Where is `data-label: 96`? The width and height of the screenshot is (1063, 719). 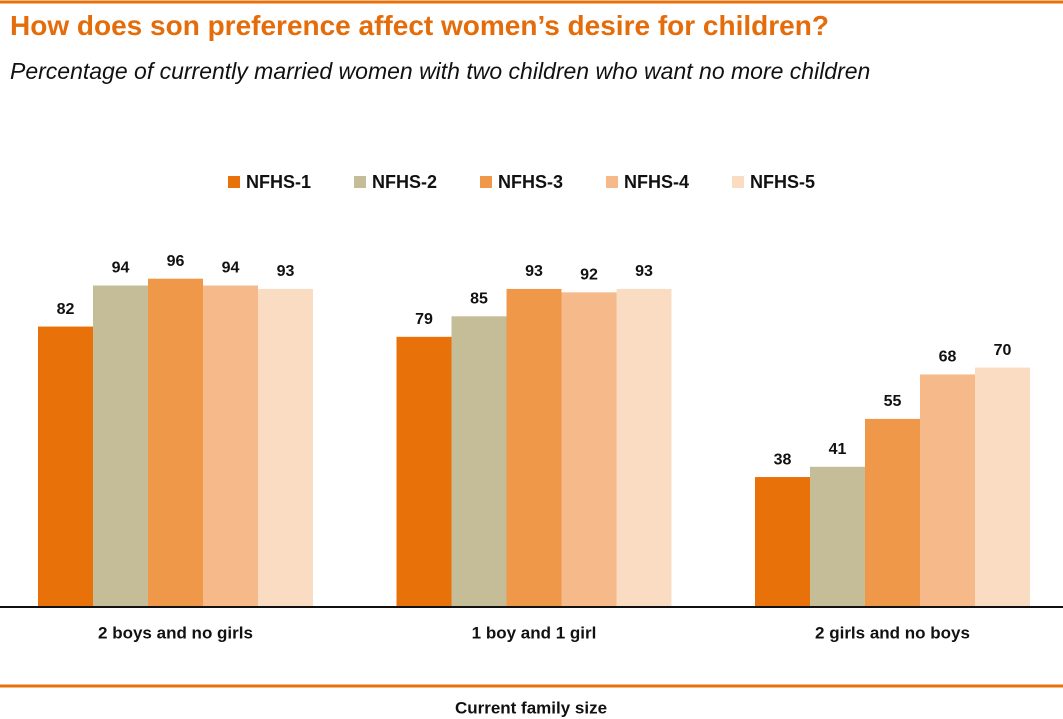 data-label: 96 is located at coordinates (176, 261).